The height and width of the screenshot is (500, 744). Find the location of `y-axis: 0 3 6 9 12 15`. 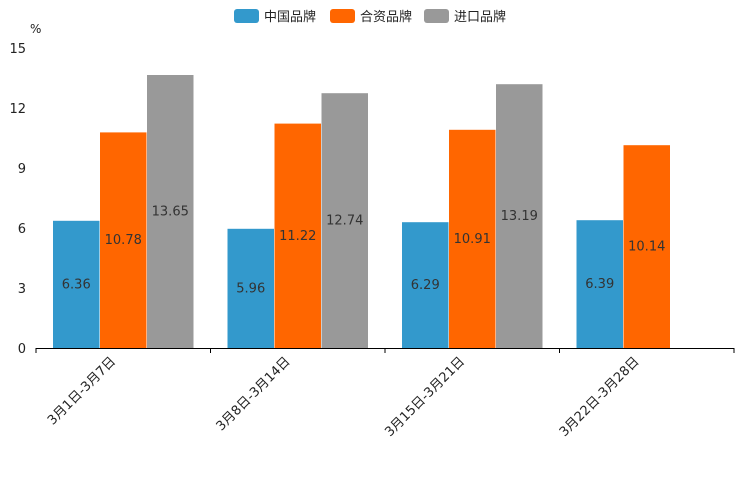

y-axis: 0 3 6 9 12 15 is located at coordinates (17, 199).